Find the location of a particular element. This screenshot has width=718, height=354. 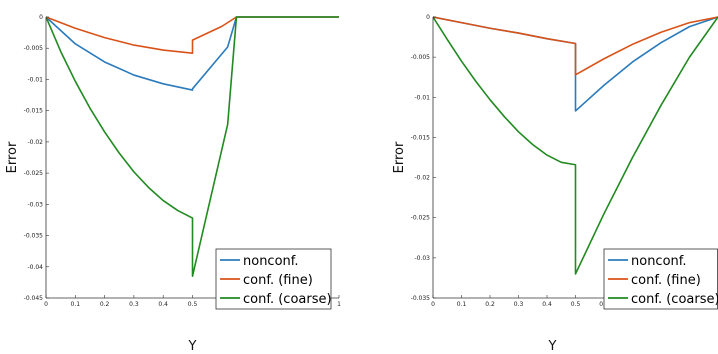

x-tick-label: 1 is located at coordinates (339, 304).